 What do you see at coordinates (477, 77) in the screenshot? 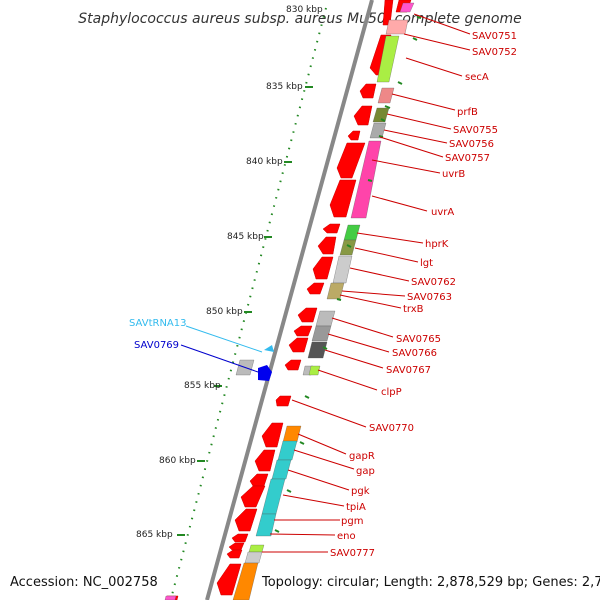
I see `gene-label: secA` at bounding box center [477, 77].